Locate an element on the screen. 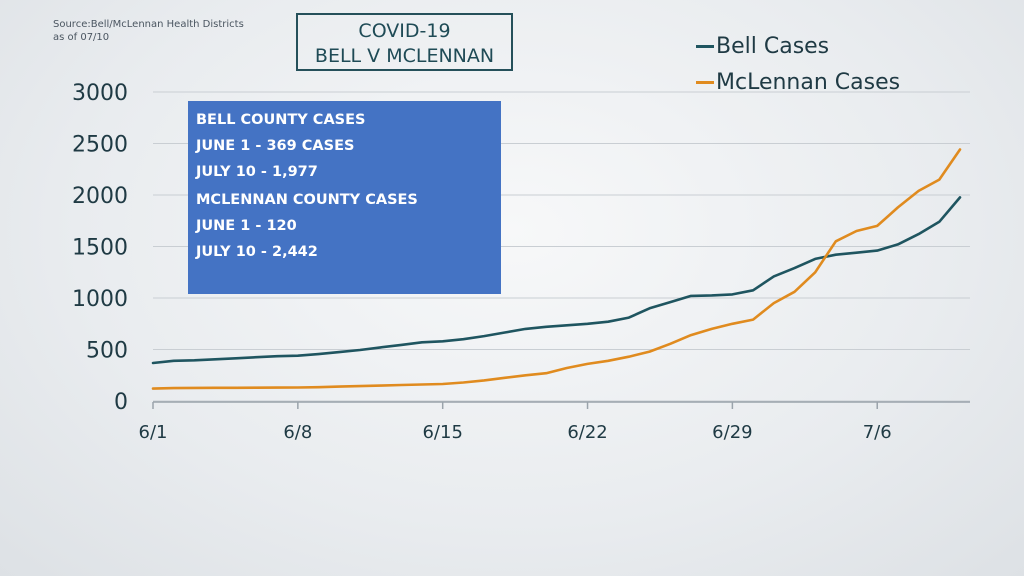 This screenshot has width=1024, height=576. x-tick-label-6/1: 6/1 is located at coordinates (153, 432).